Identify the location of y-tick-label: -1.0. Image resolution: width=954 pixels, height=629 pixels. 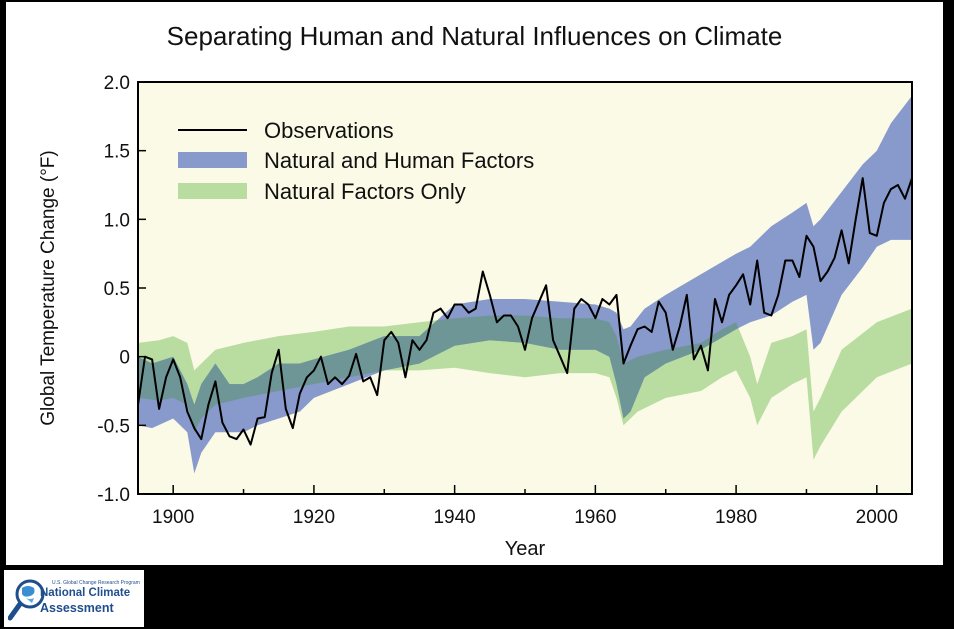
(113, 495).